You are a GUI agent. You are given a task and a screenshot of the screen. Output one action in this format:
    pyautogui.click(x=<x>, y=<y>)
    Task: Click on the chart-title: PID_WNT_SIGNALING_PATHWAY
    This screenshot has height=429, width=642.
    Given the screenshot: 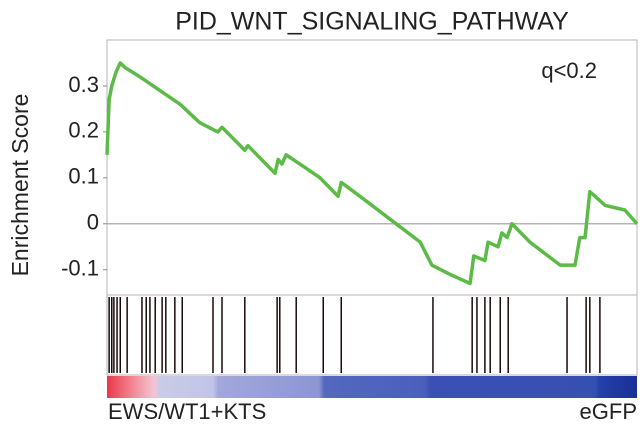 What is the action you would take?
    pyautogui.click(x=372, y=22)
    